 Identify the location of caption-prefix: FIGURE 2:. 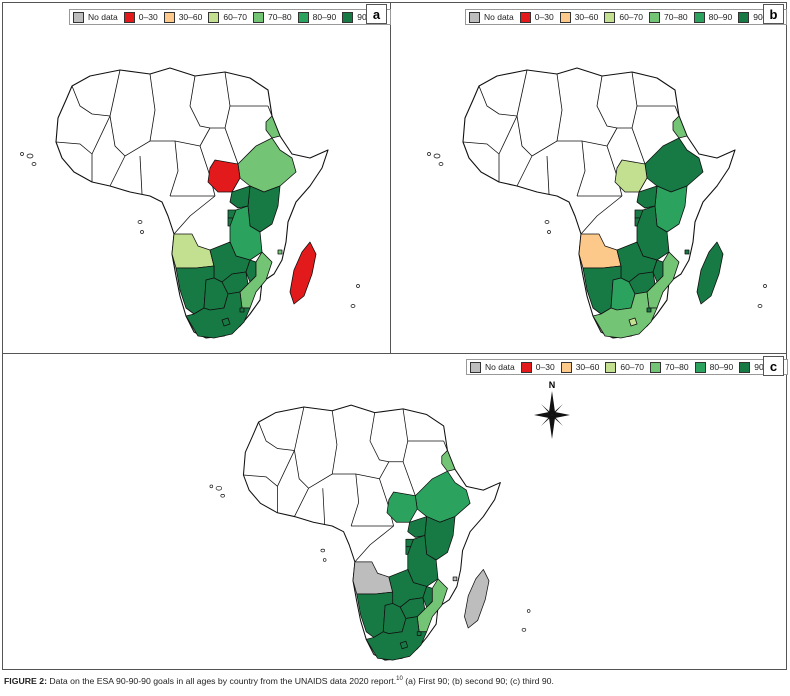
(25, 681).